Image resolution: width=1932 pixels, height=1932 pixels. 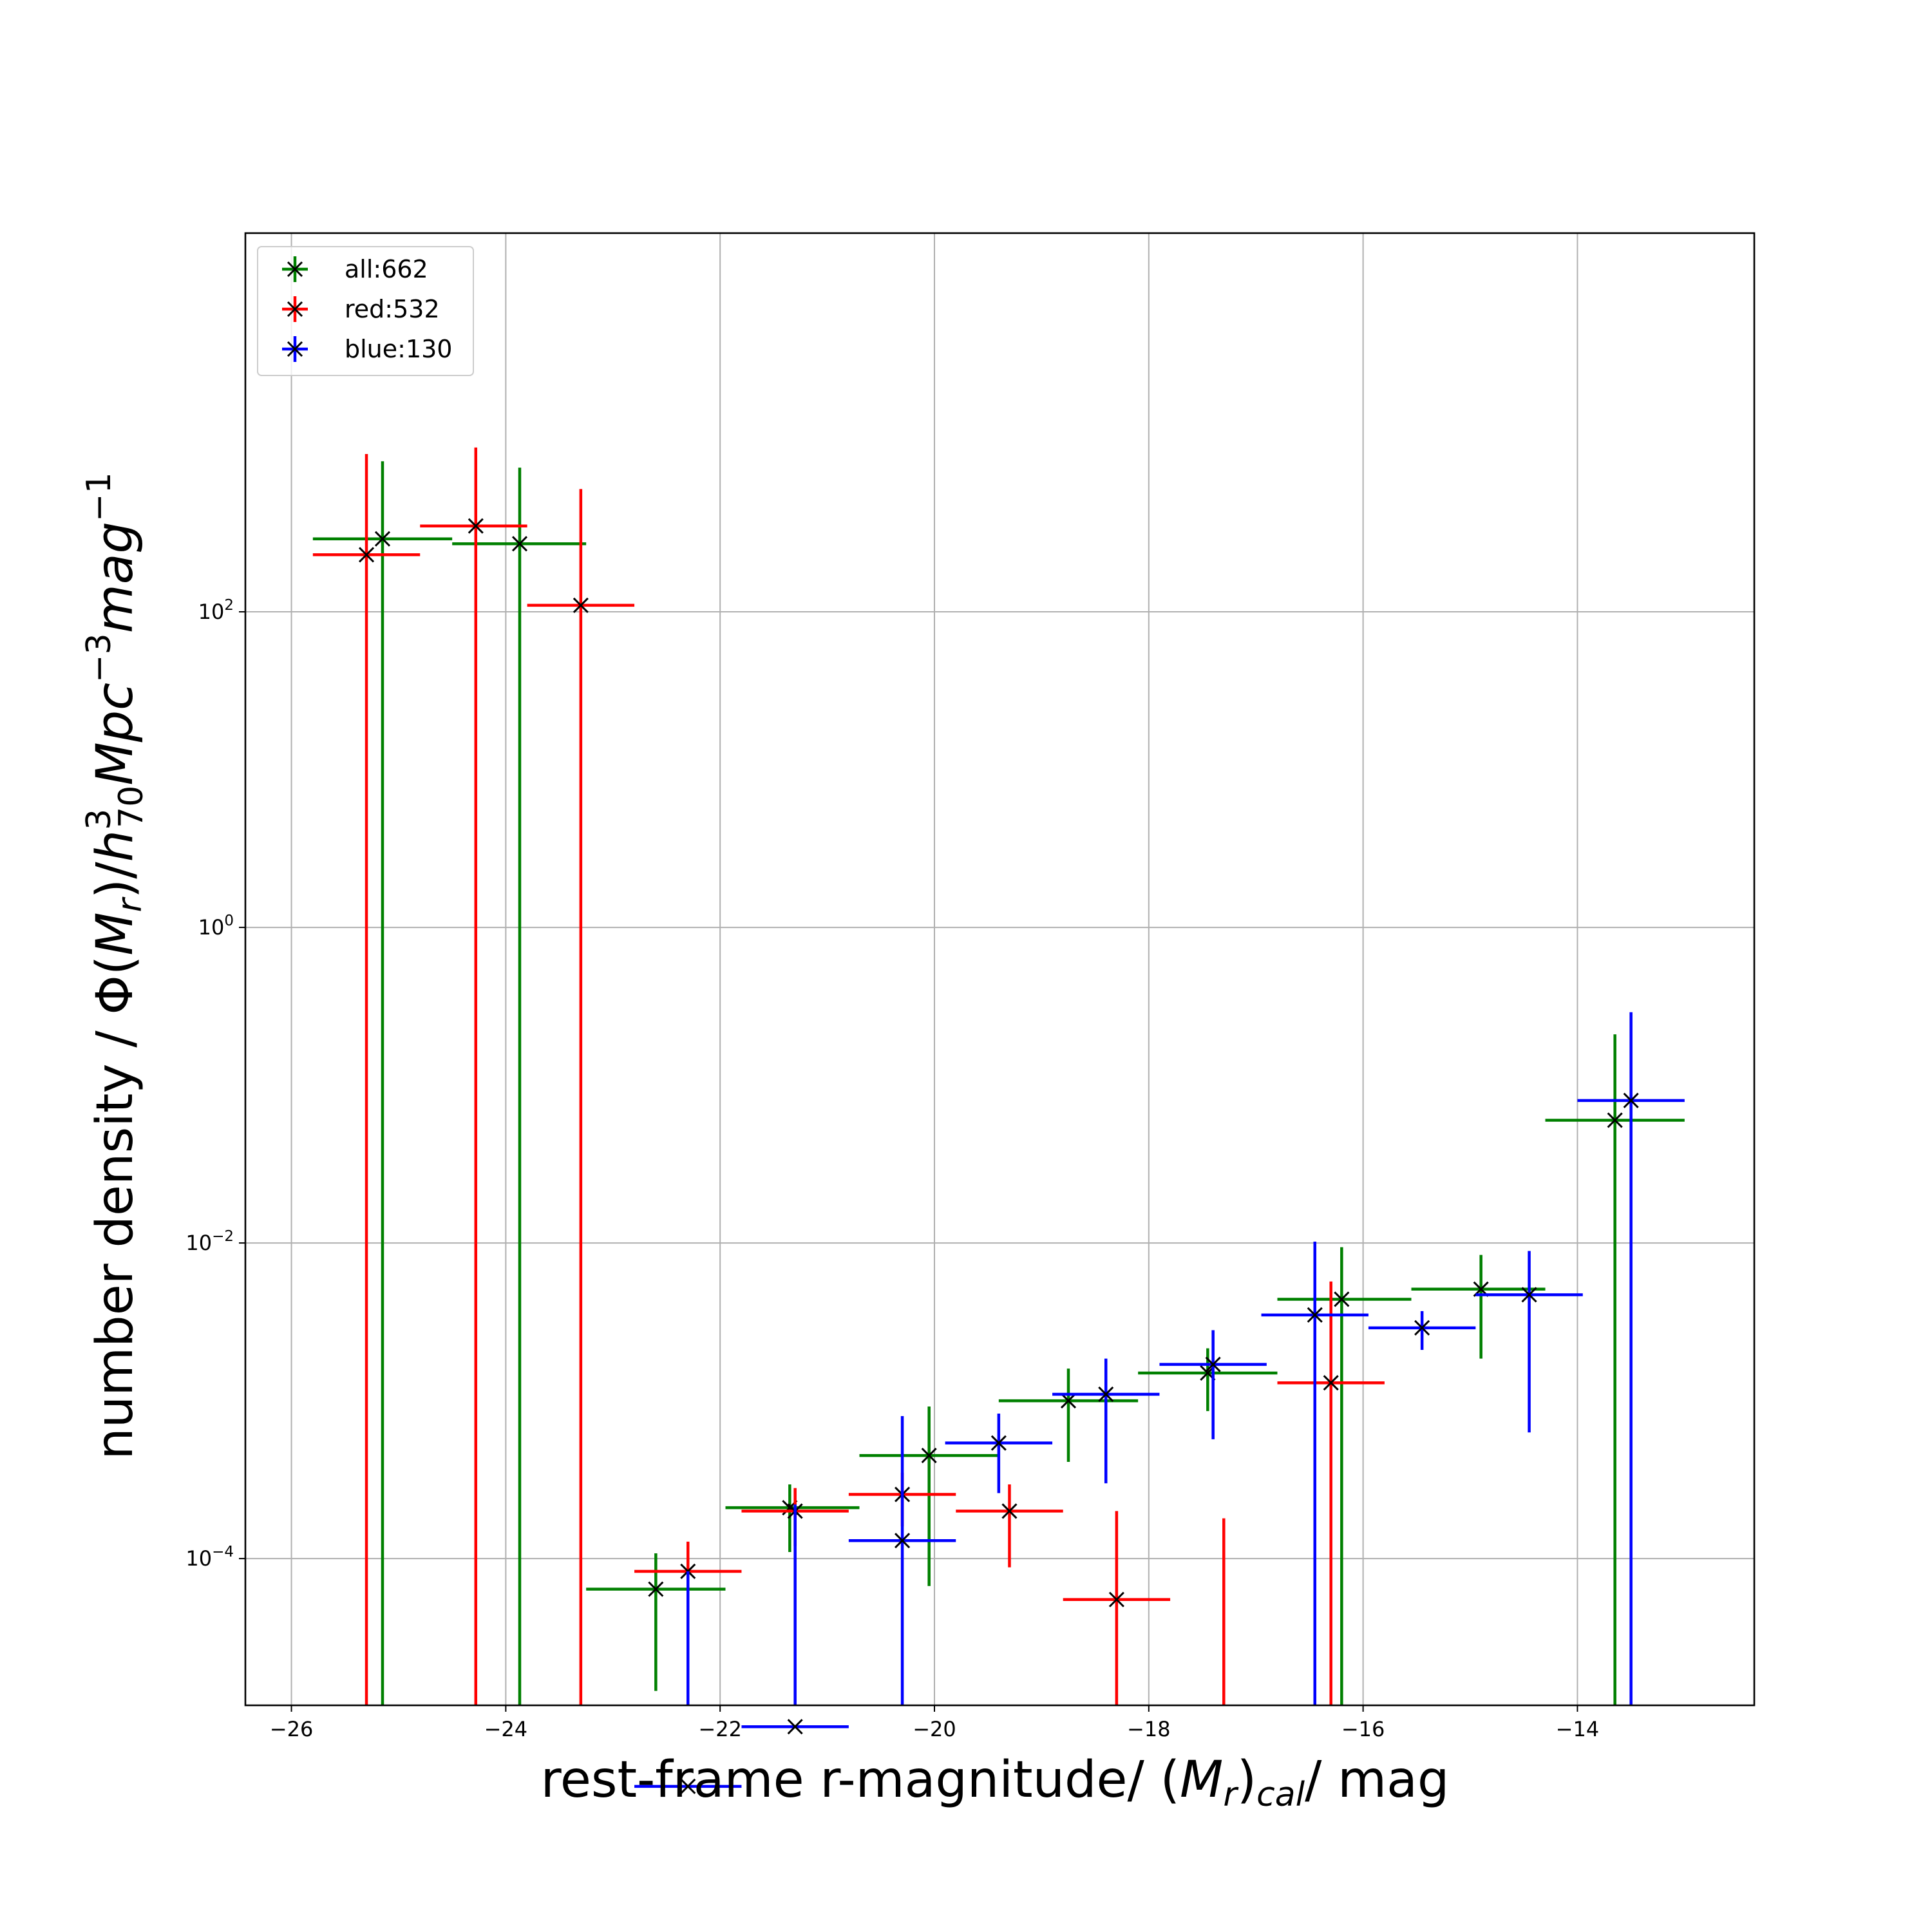 What do you see at coordinates (399, 349) in the screenshot?
I see `legend-label: blue:130` at bounding box center [399, 349].